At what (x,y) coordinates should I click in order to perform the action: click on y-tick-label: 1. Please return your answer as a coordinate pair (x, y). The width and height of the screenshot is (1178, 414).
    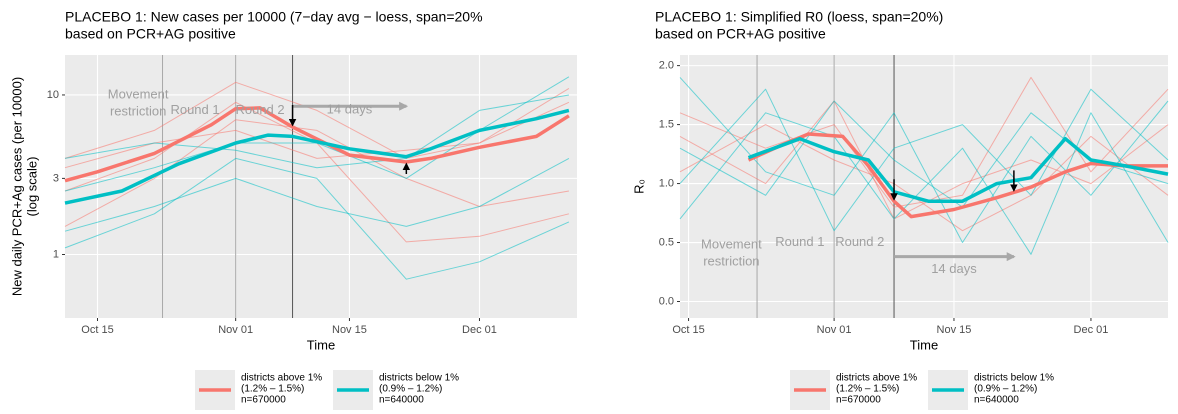
    Looking at the image, I should click on (56, 254).